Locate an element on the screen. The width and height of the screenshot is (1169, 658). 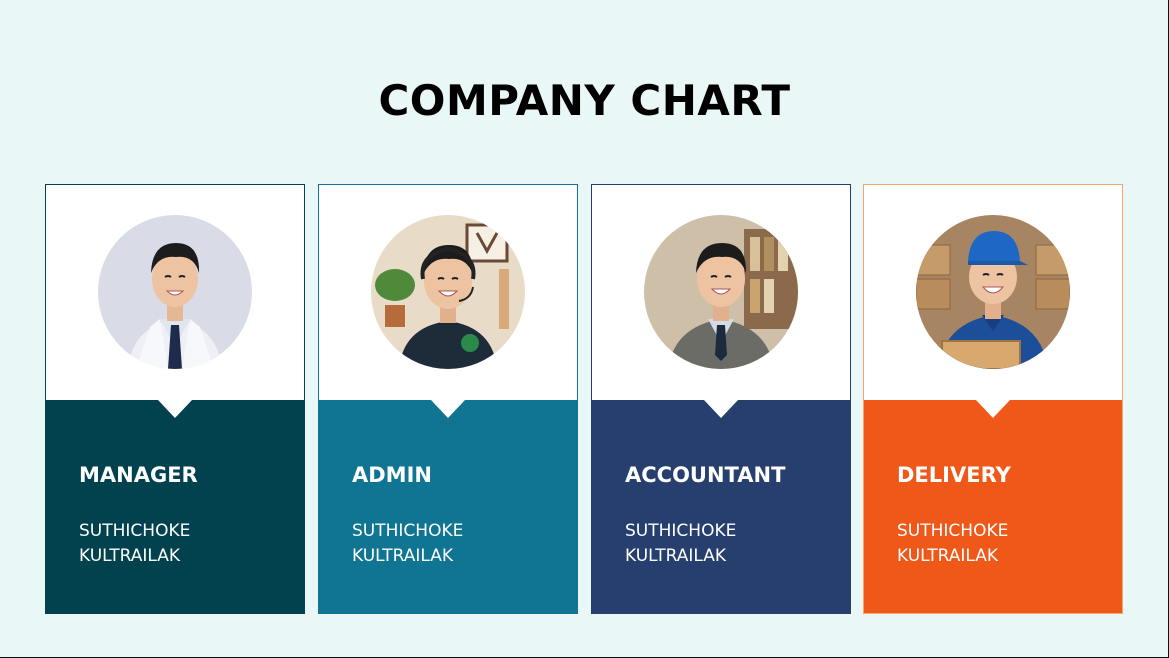
manager-portrait-photo is located at coordinates (175, 292).